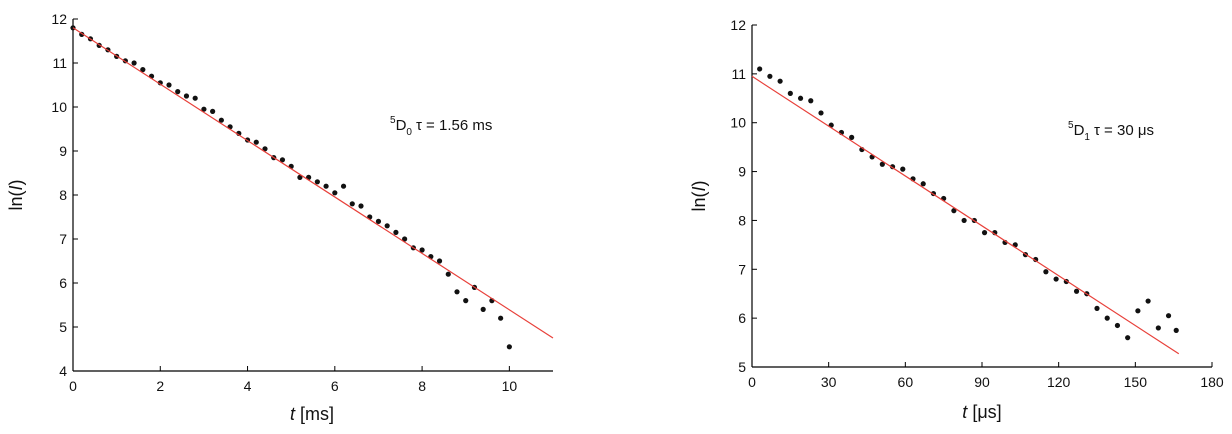  I want to click on y-tick-label: 9, so click(63, 151).